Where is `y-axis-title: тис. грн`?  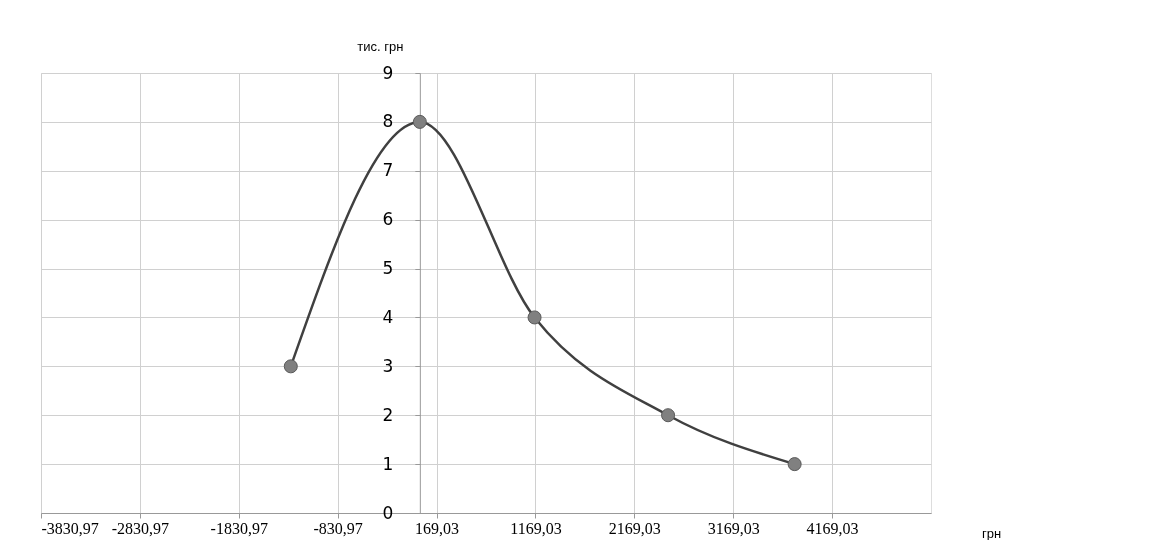 y-axis-title: тис. грн is located at coordinates (380, 46).